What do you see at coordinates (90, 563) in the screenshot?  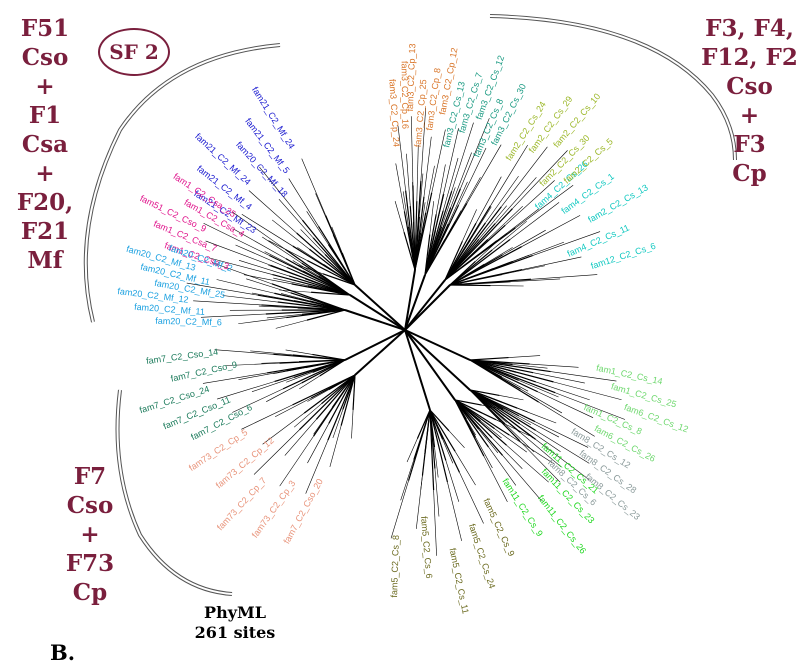 I see `clade-line: F73` at bounding box center [90, 563].